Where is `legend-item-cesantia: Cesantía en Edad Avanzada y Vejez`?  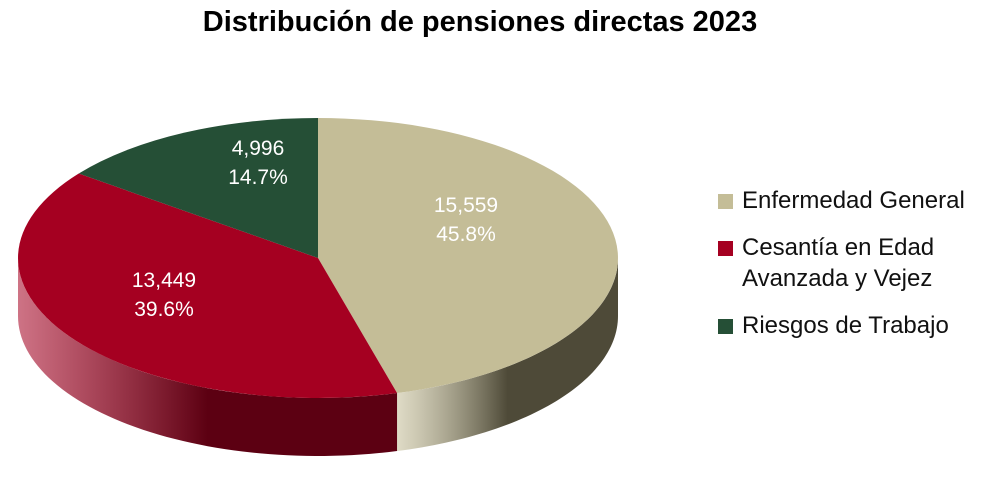
legend-item-cesantia: Cesantía en Edad Avanzada y Vejez is located at coordinates (860, 263).